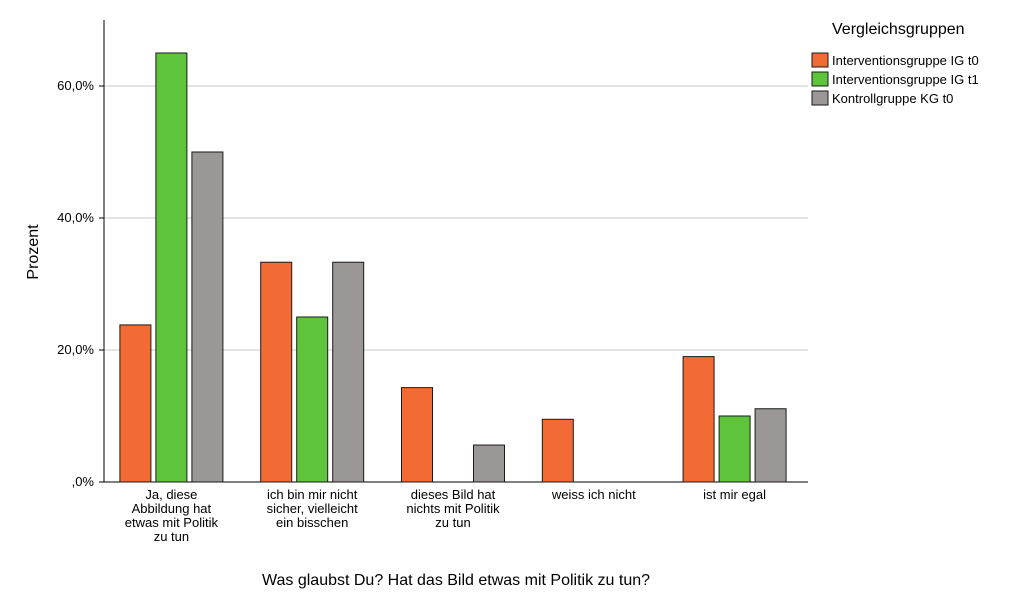  I want to click on x-category-label: dieses Bild hat nichts mit Politik zu tun, so click(453, 508).